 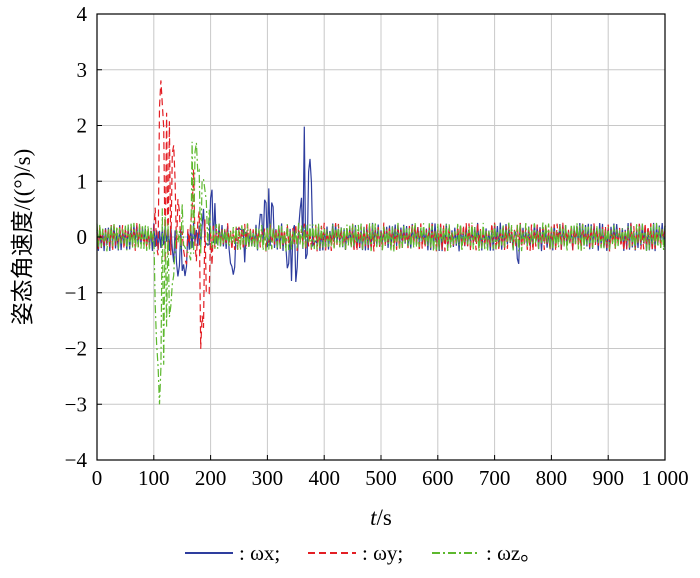 What do you see at coordinates (82, 126) in the screenshot?
I see `y-tick-label: 2` at bounding box center [82, 126].